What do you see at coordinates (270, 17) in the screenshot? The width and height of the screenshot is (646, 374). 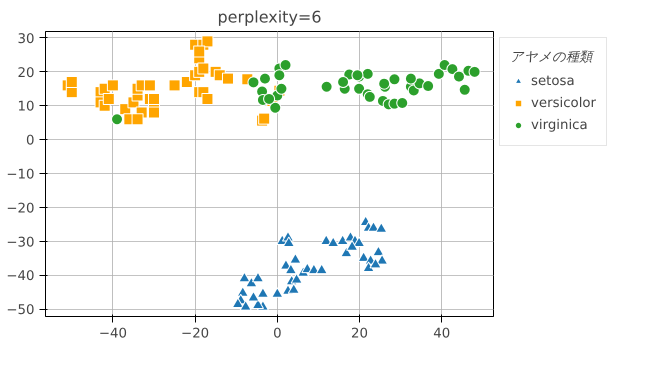 I see `chart-title: perplexity=6` at bounding box center [270, 17].